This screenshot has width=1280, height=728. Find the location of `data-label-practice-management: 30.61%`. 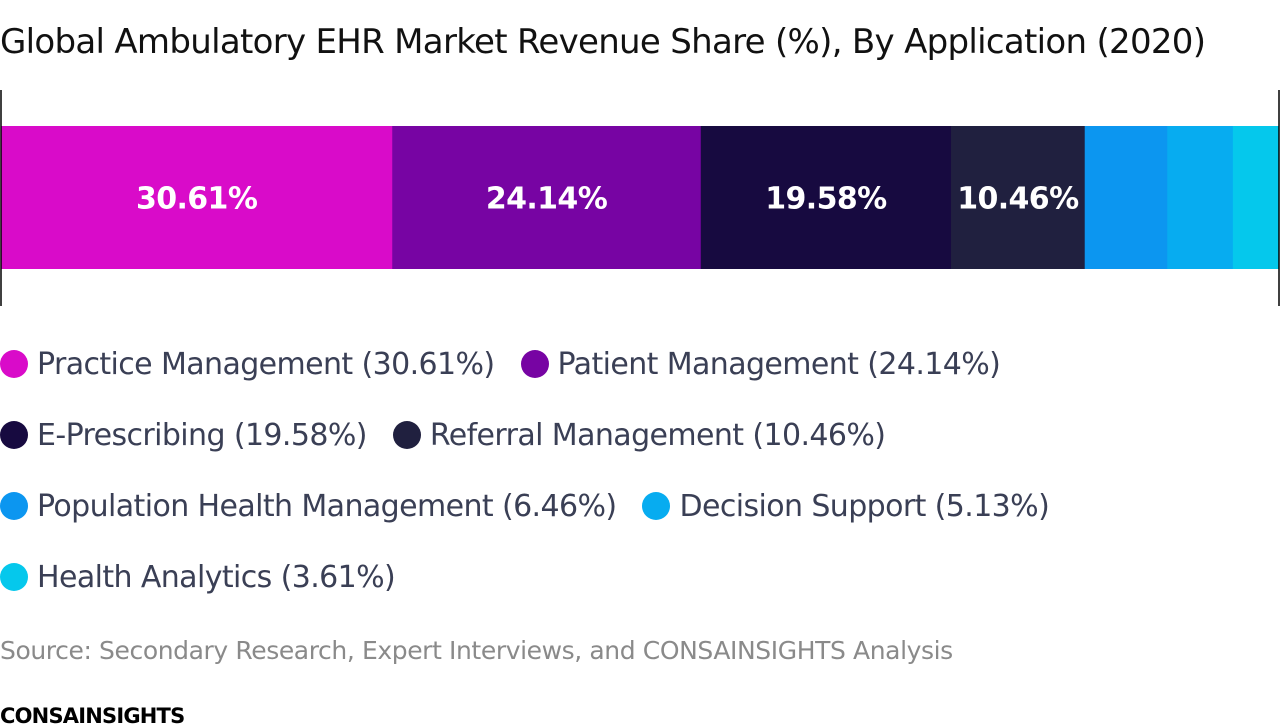

data-label-practice-management: 30.61% is located at coordinates (197, 199).